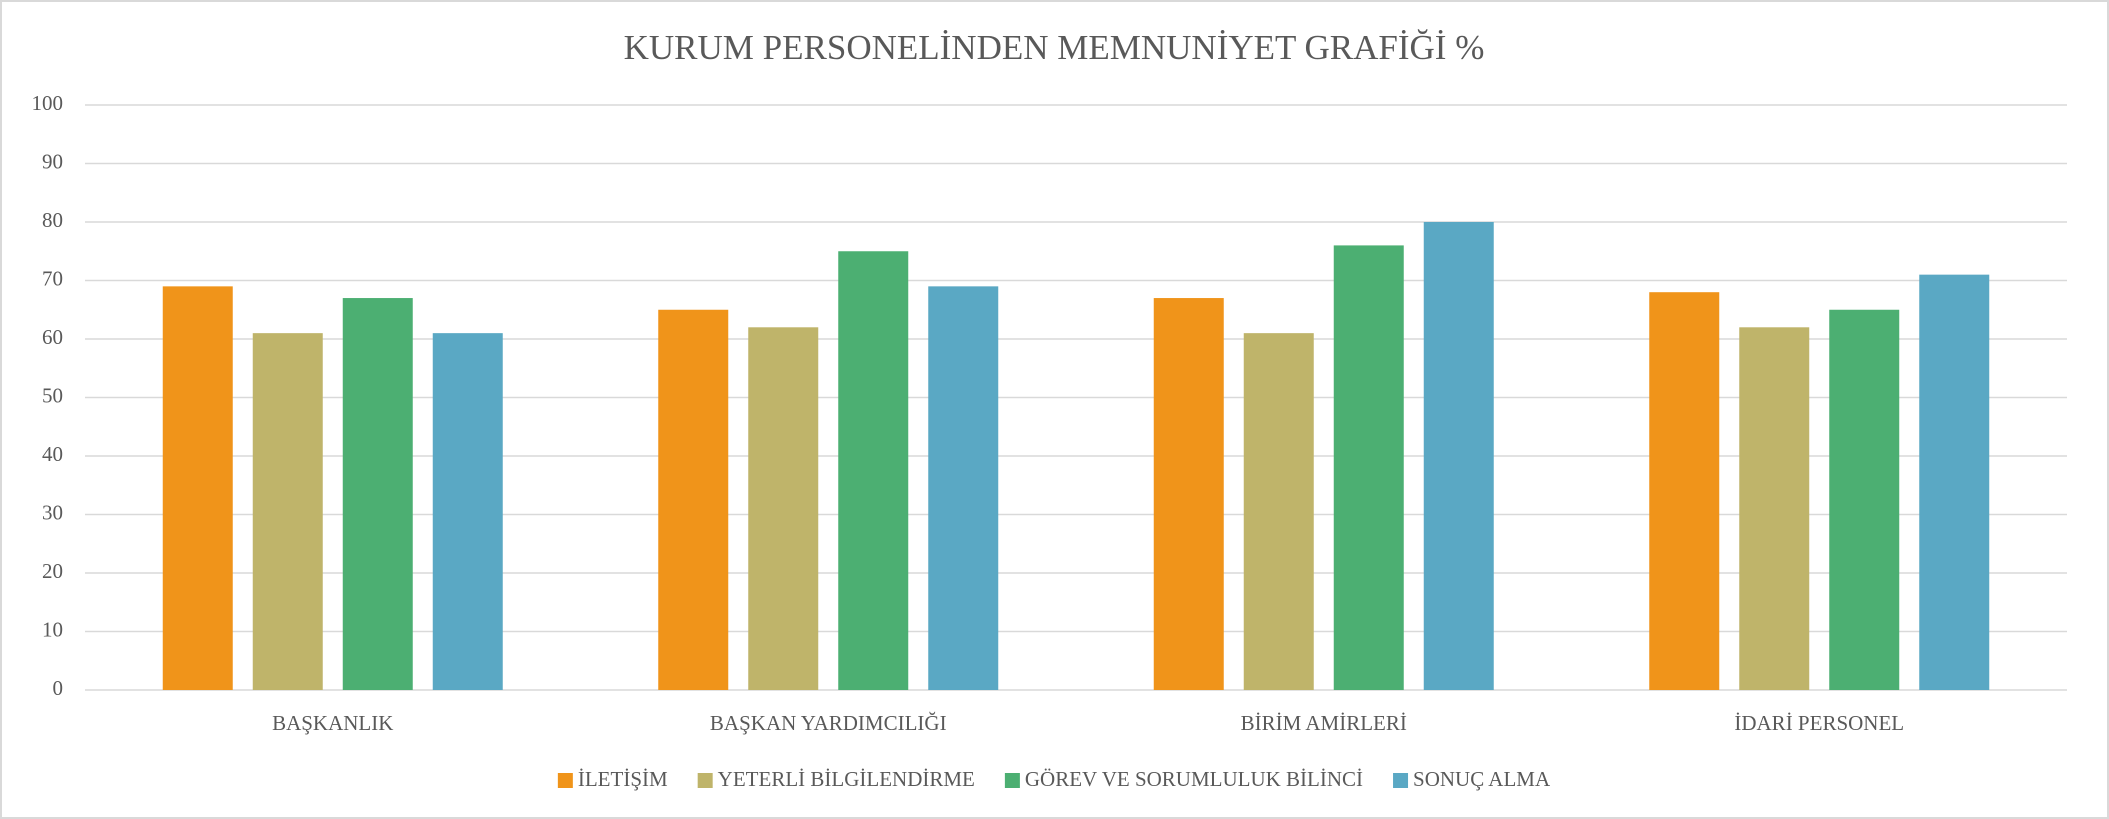 This screenshot has width=2109, height=819. I want to click on y-tick-label: 80, so click(52, 220).